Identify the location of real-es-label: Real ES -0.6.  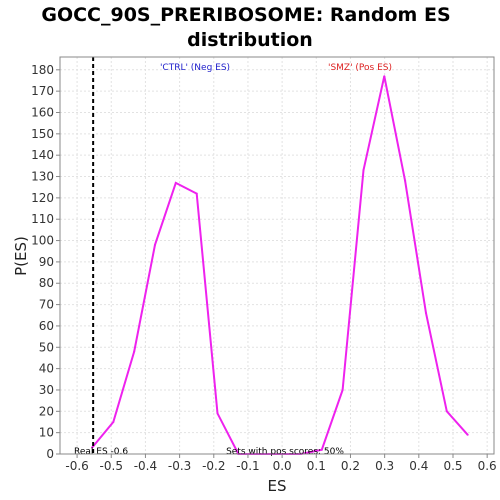
(101, 452).